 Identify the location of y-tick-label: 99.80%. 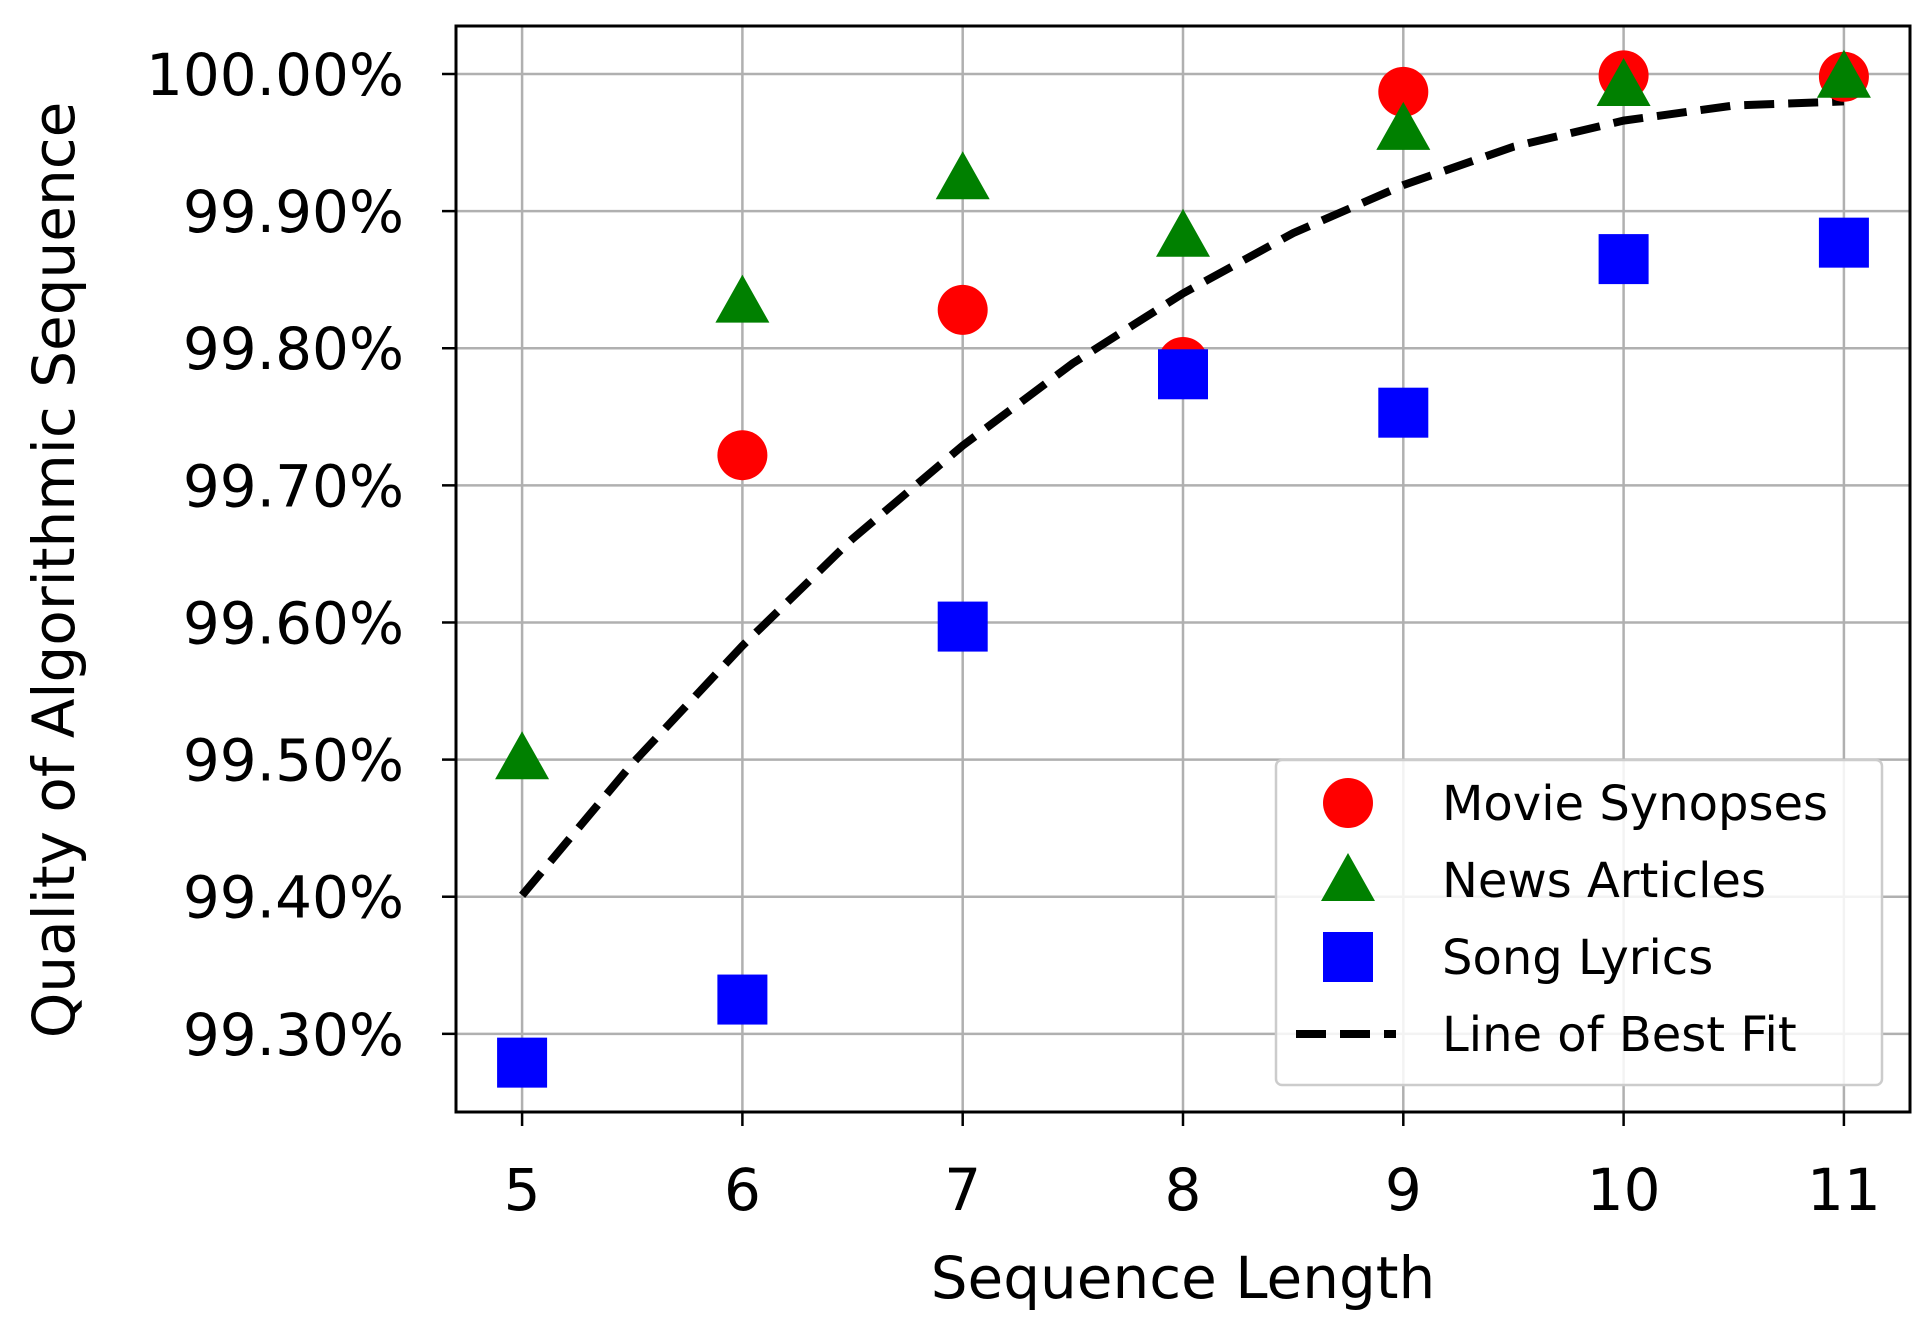
(293, 349).